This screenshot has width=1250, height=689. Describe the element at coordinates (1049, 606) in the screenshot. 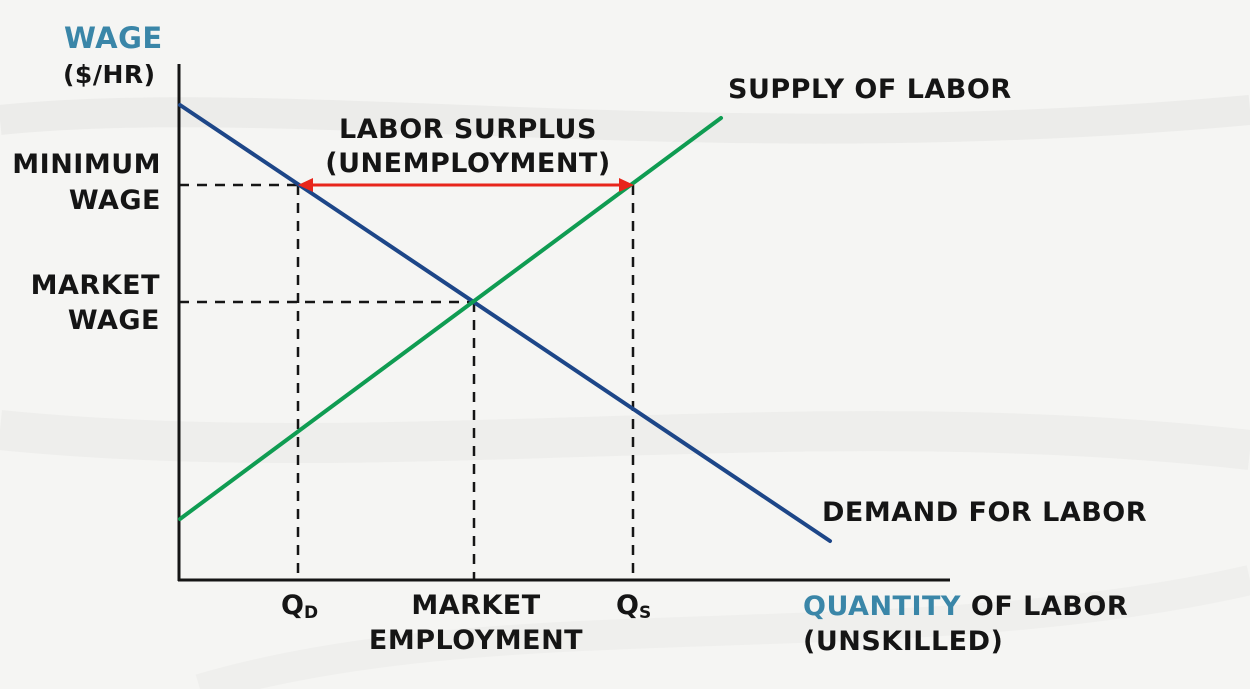

I see `x-axis-title-rest: OF LABOR` at that location.